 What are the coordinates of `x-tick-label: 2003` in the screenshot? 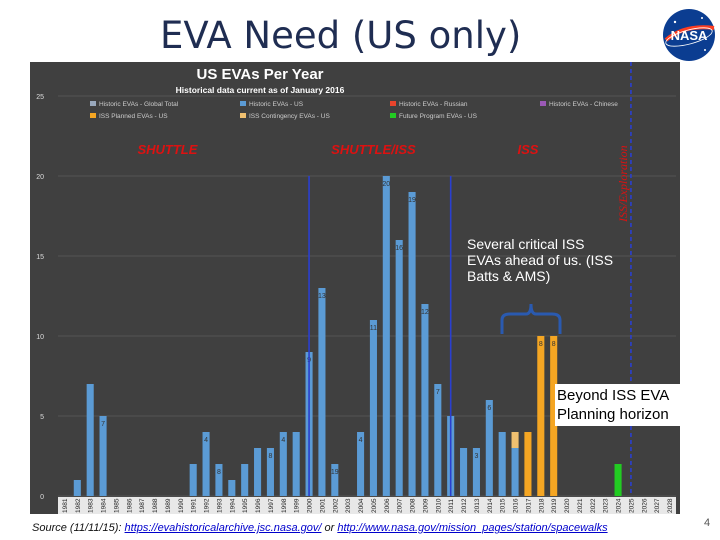 It's located at (348, 505).